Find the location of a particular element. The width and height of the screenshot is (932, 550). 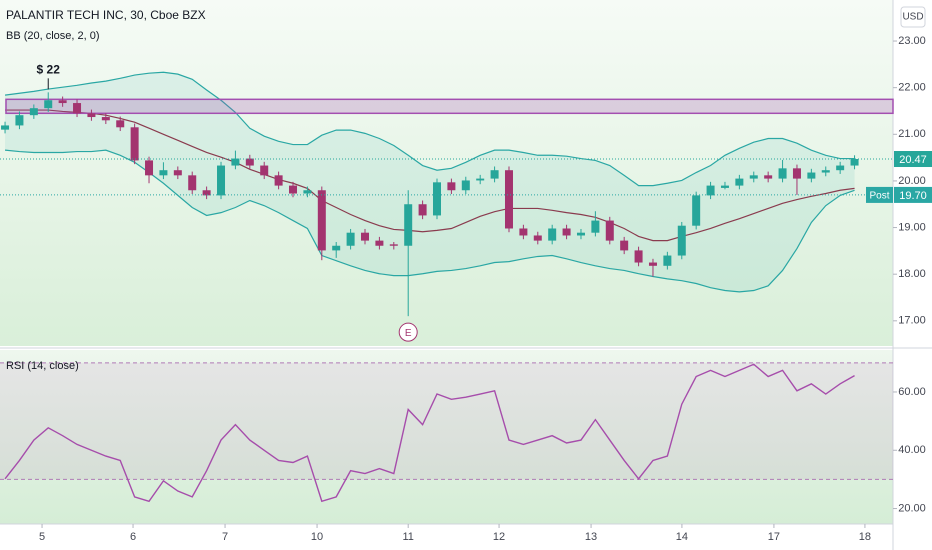

price-badge-label: 19.70 is located at coordinates (913, 196).